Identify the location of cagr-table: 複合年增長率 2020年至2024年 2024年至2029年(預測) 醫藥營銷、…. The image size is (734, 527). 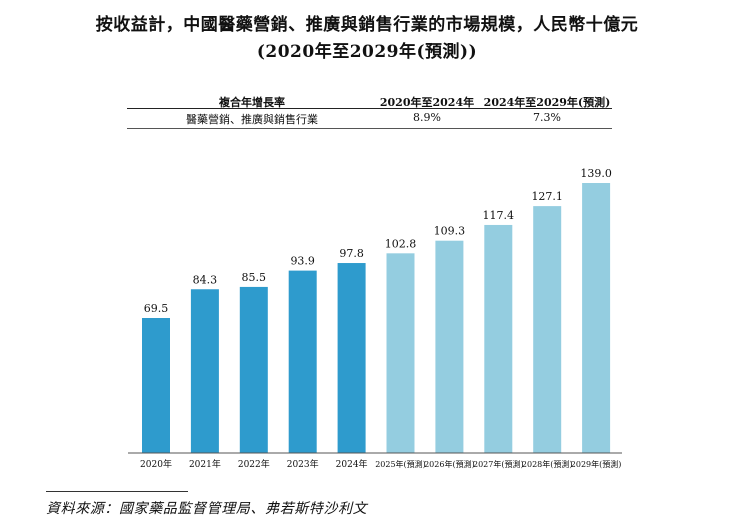
(369, 110).